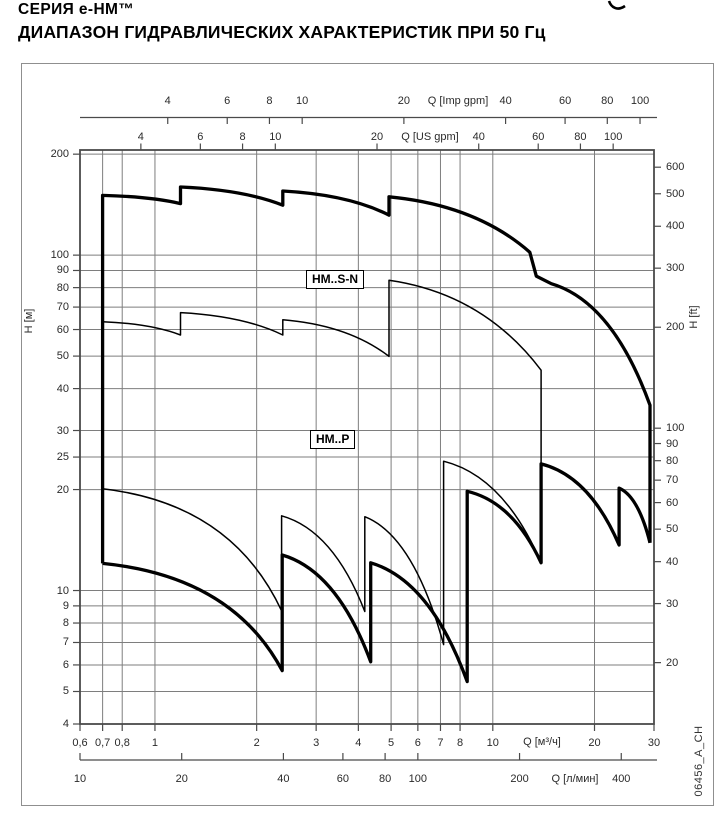  I want to click on right-axis-tick-label: 100, so click(675, 428).